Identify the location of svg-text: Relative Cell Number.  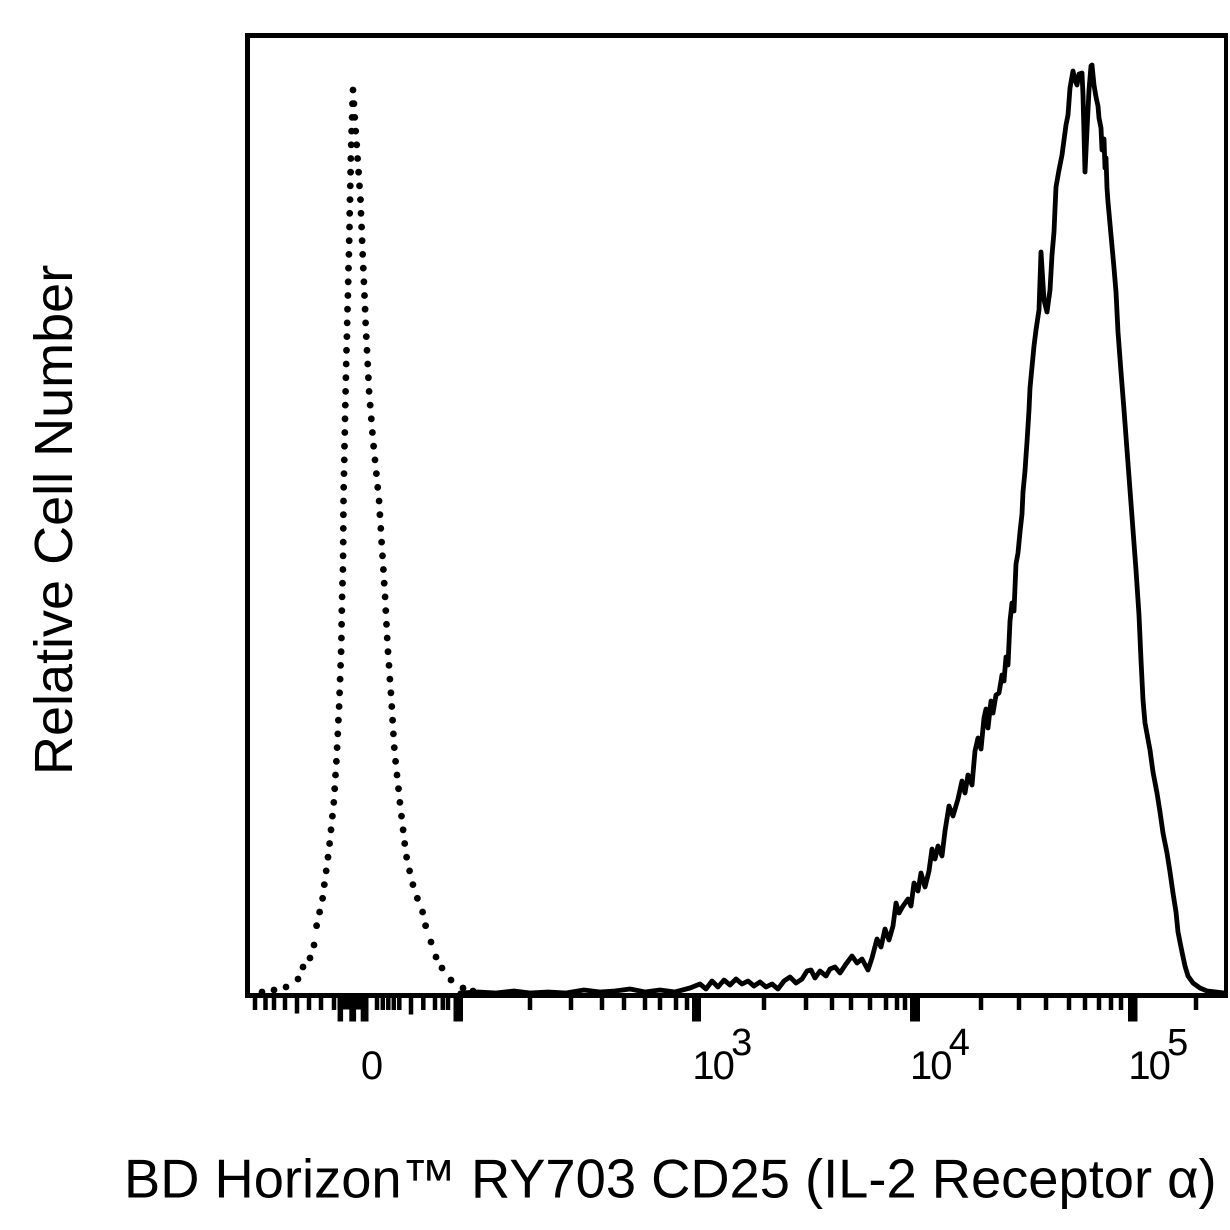
(54, 520).